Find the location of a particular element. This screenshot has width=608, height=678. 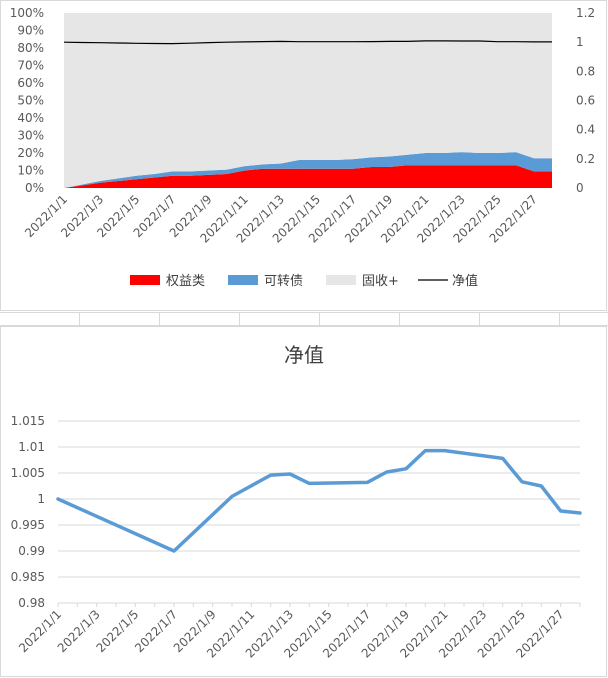

y-tick-label: 0.995 is located at coordinates (28, 525).